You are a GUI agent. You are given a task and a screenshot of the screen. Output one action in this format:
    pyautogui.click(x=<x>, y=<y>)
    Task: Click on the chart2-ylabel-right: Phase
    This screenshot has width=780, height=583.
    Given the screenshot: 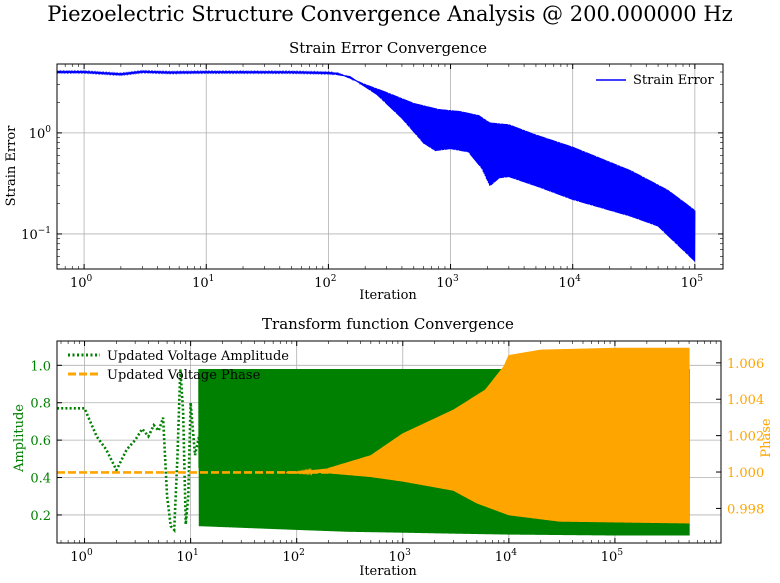 What is the action you would take?
    pyautogui.click(x=766, y=438)
    